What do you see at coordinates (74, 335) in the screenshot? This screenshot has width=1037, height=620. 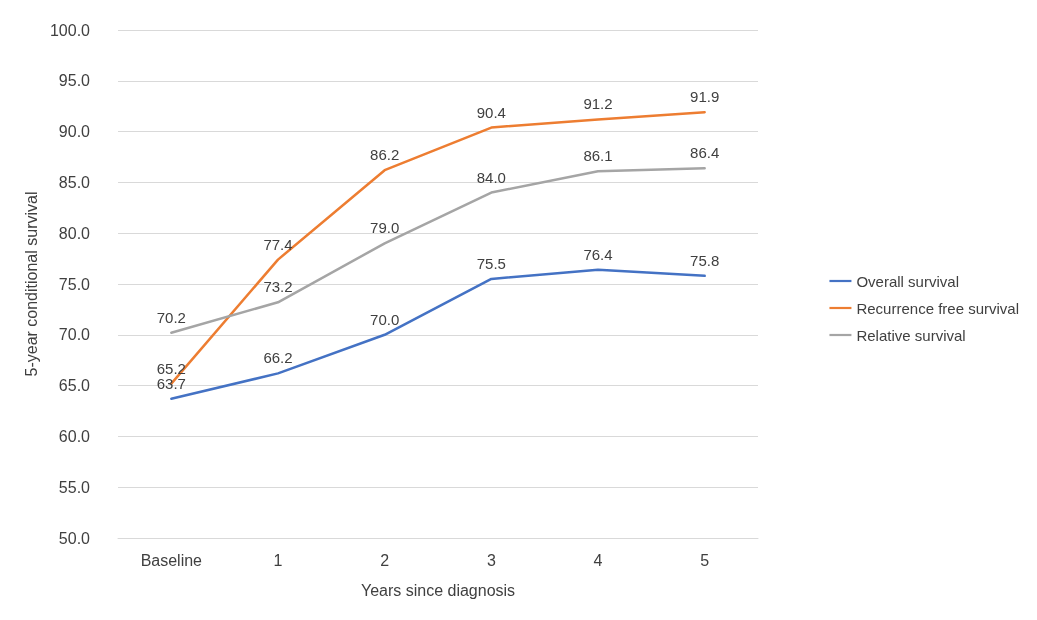 I see `y-tick-label: 70.0` at bounding box center [74, 335].